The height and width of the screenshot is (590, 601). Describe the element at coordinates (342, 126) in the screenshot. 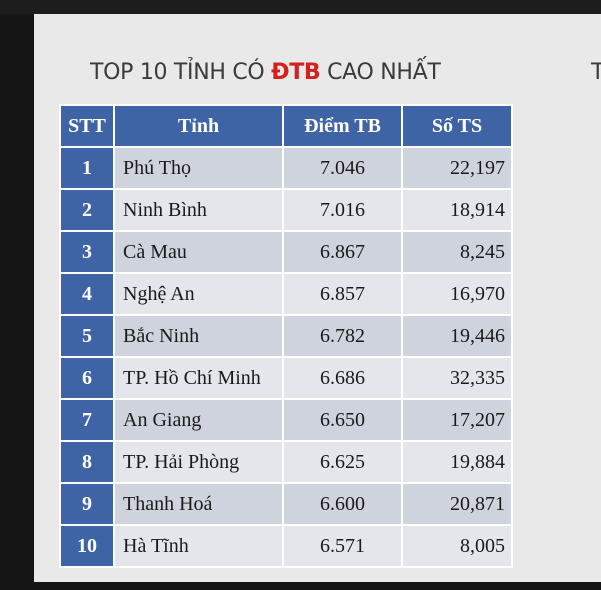

I see `header-diem-tb: Điểm TB` at that location.